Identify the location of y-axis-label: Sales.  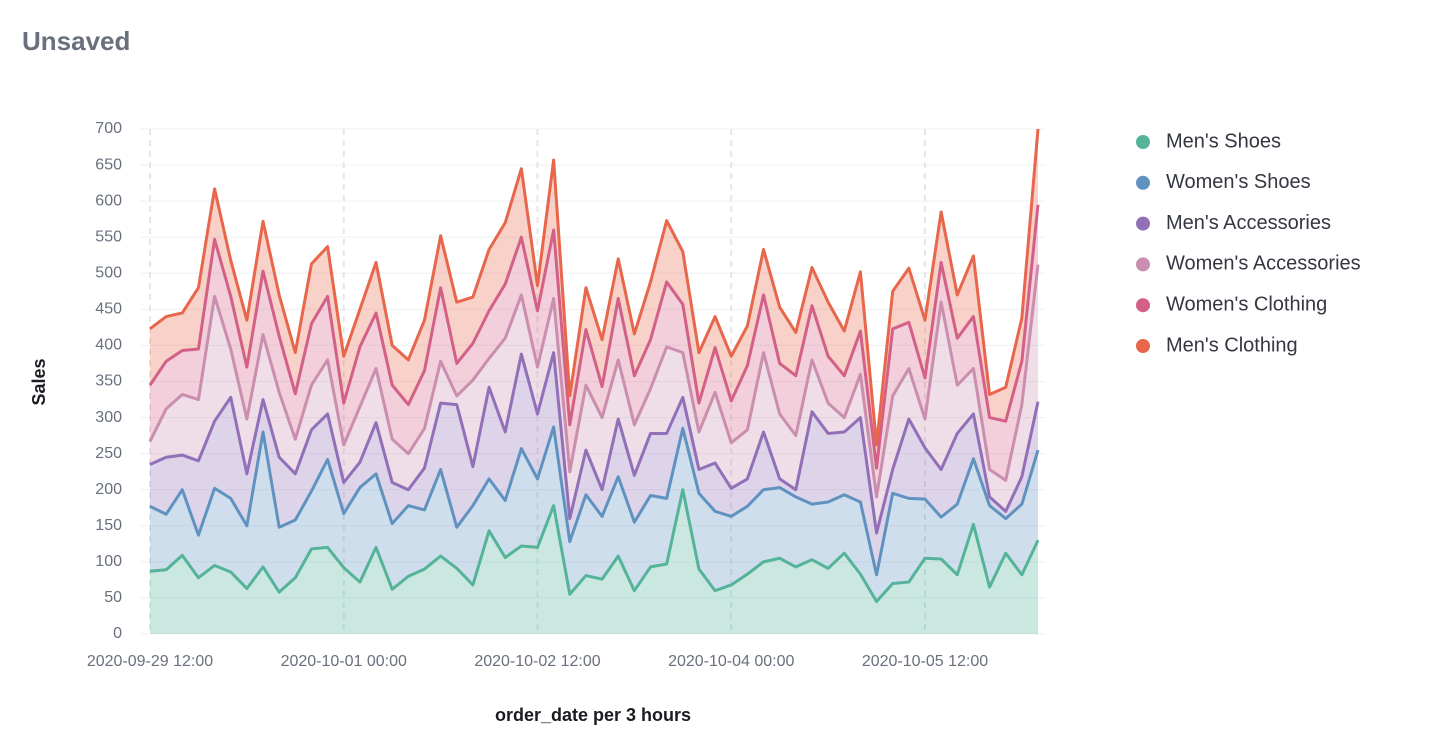
(39, 381).